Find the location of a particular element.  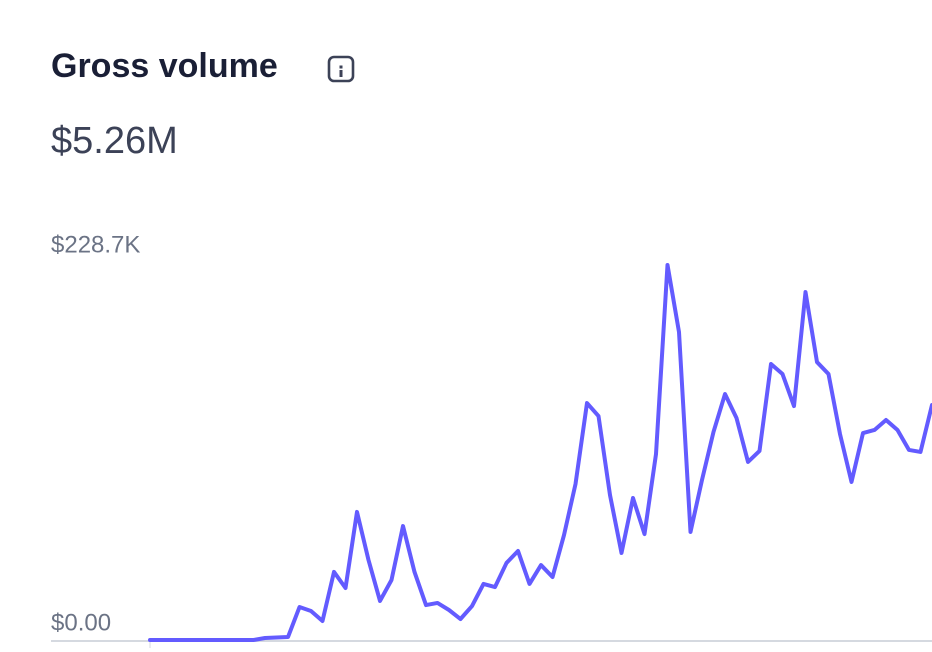

info-icon-dot is located at coordinates (341, 67).